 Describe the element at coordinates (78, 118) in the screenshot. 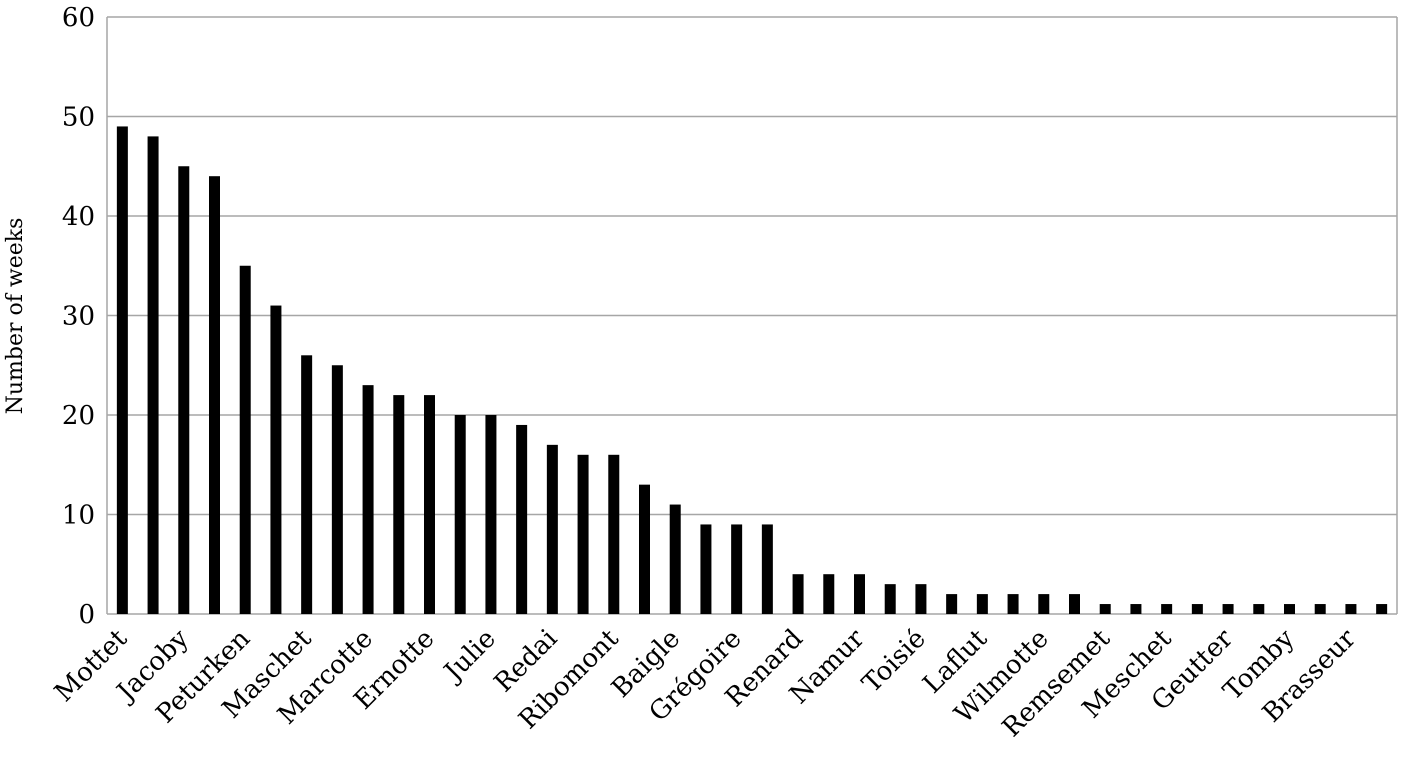

I see `y-tick-label: 50` at that location.